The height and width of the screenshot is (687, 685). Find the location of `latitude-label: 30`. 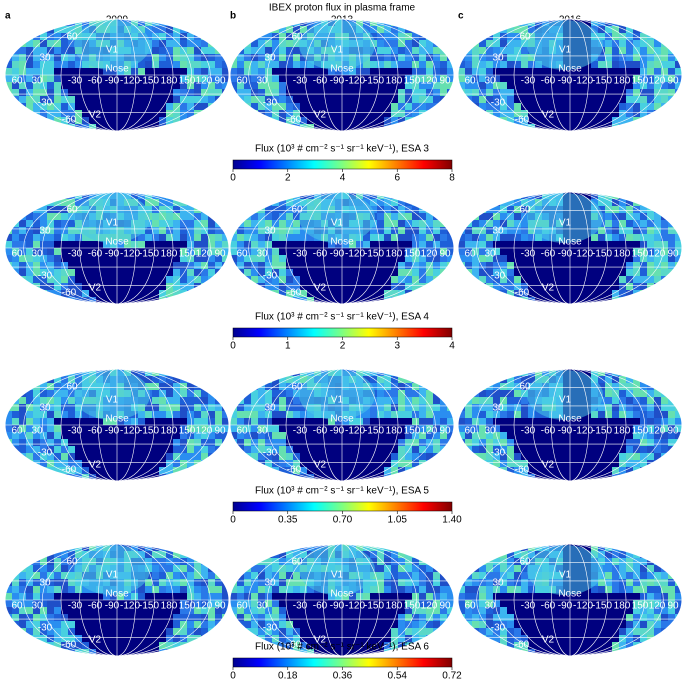

latitude-label: 30 is located at coordinates (45, 58).